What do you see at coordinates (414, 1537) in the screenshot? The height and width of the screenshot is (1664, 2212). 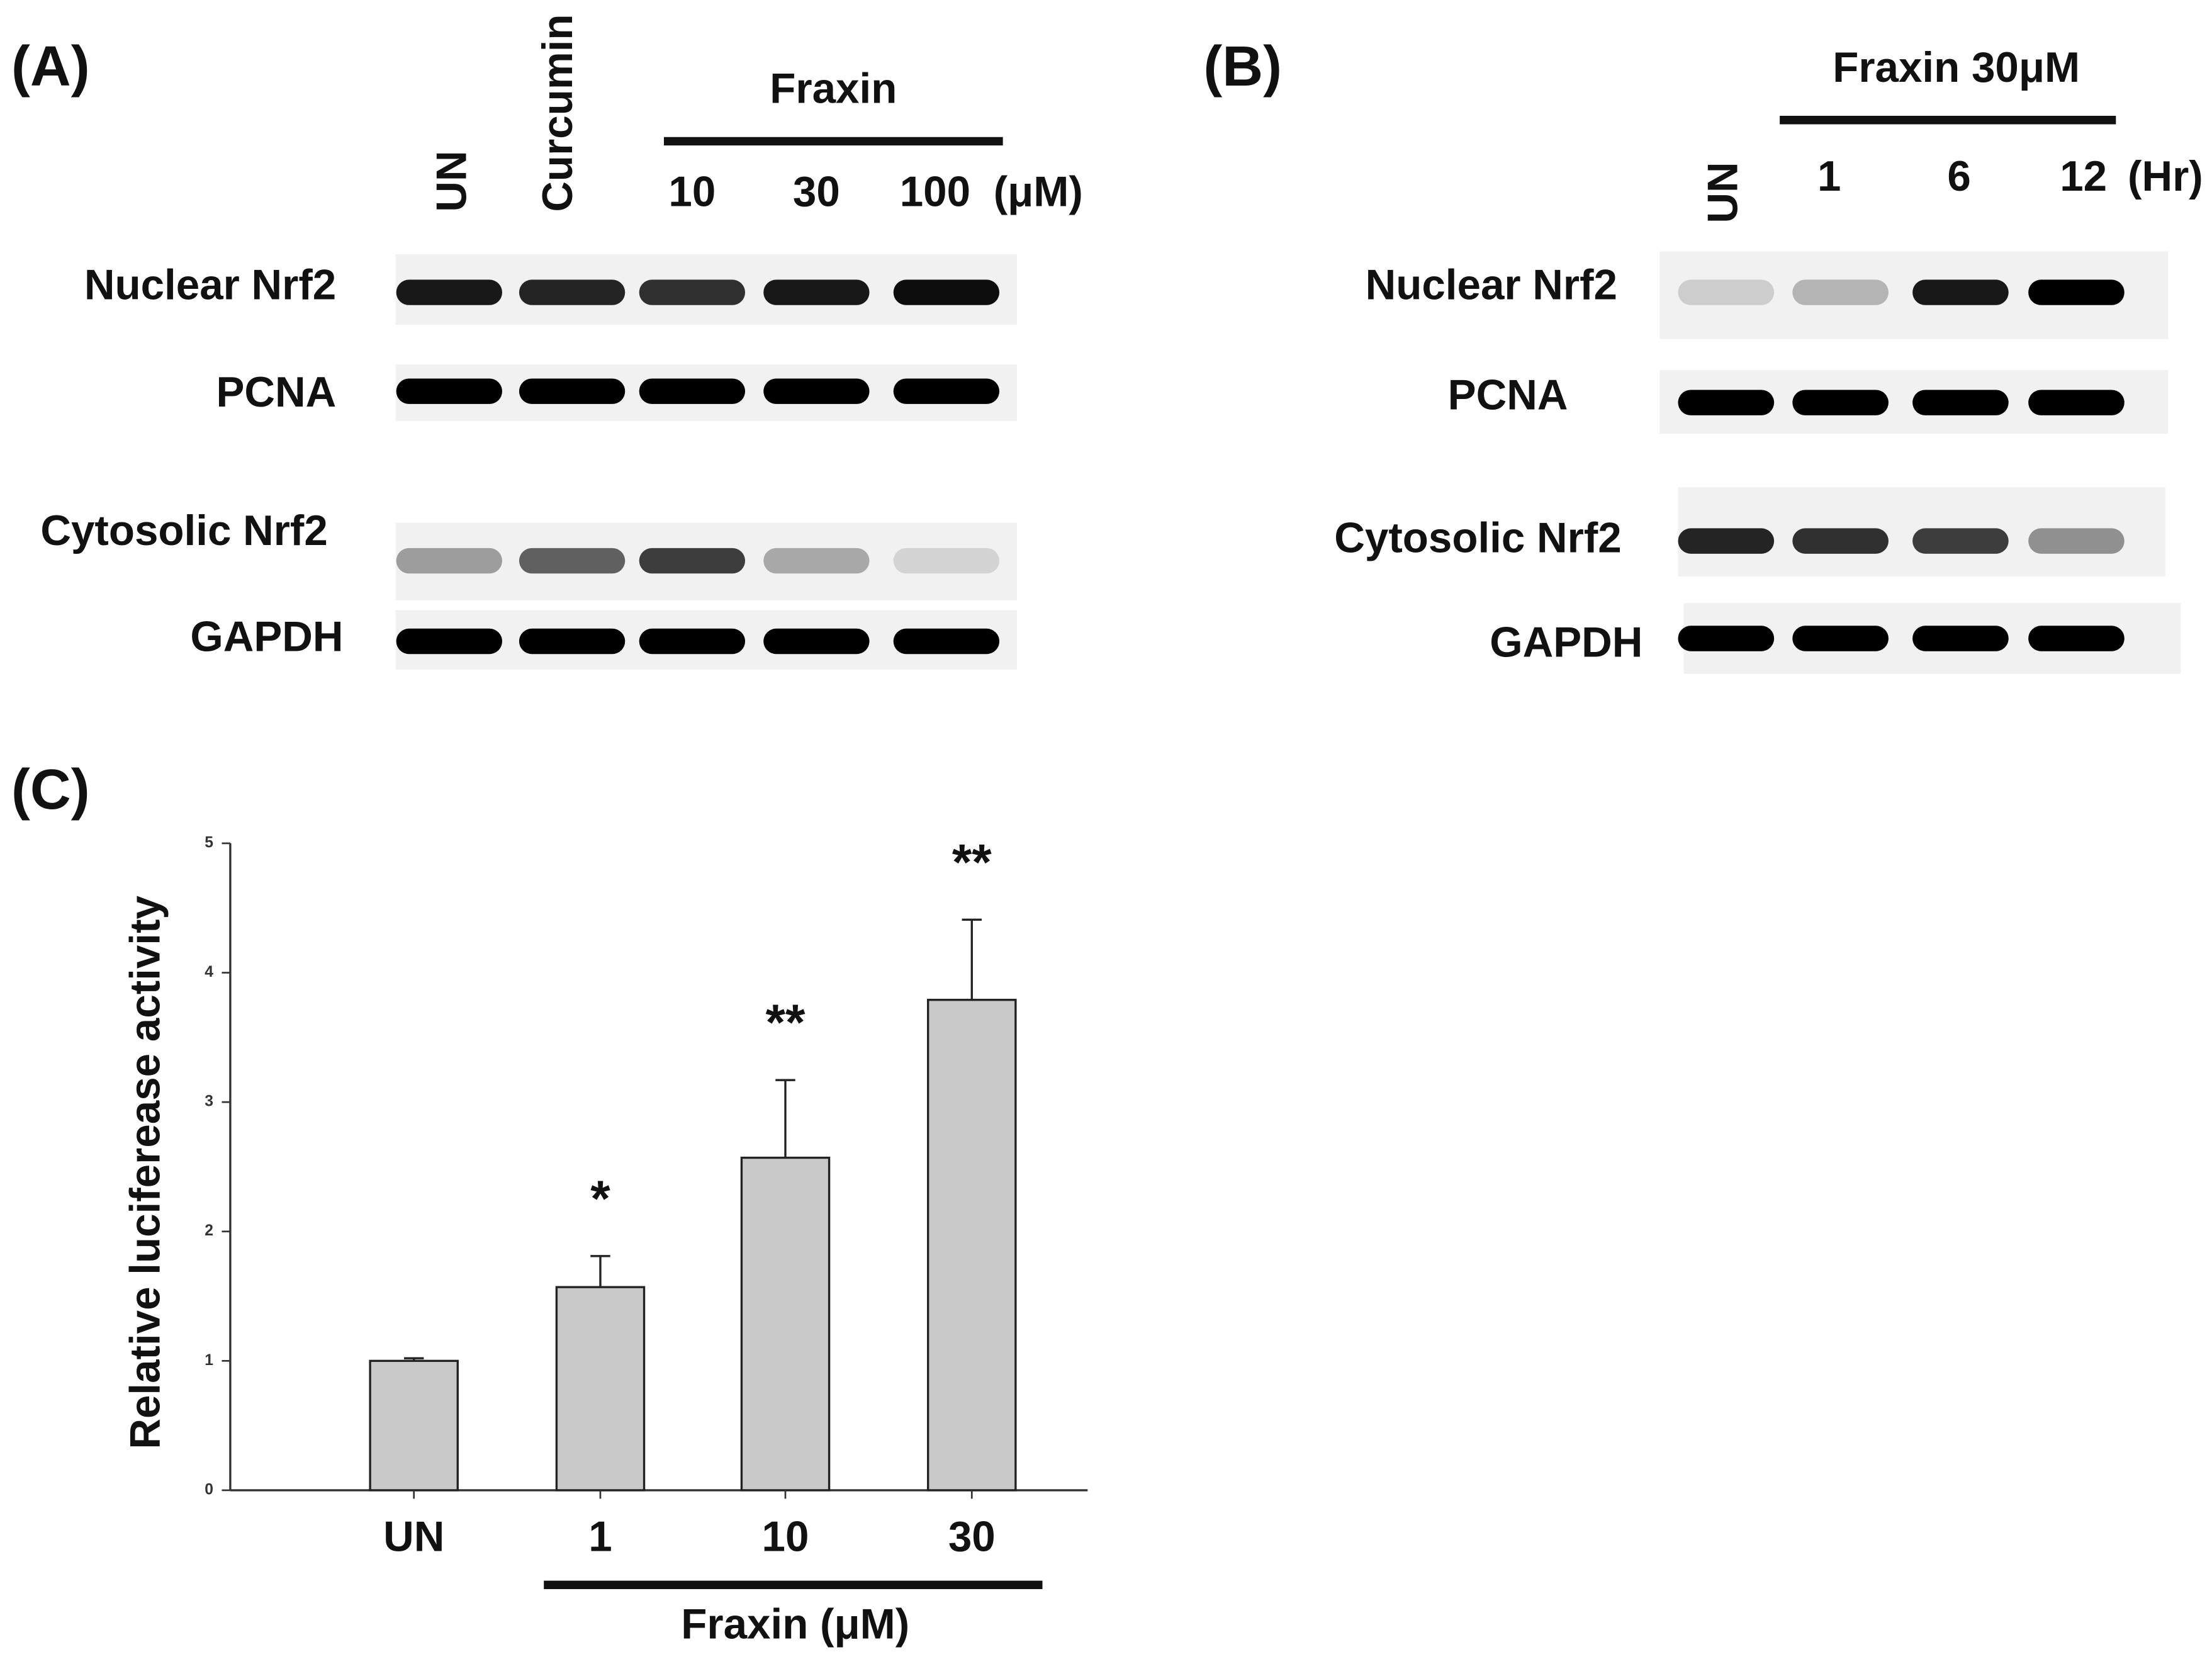 I see `x-tick-label: UN` at bounding box center [414, 1537].